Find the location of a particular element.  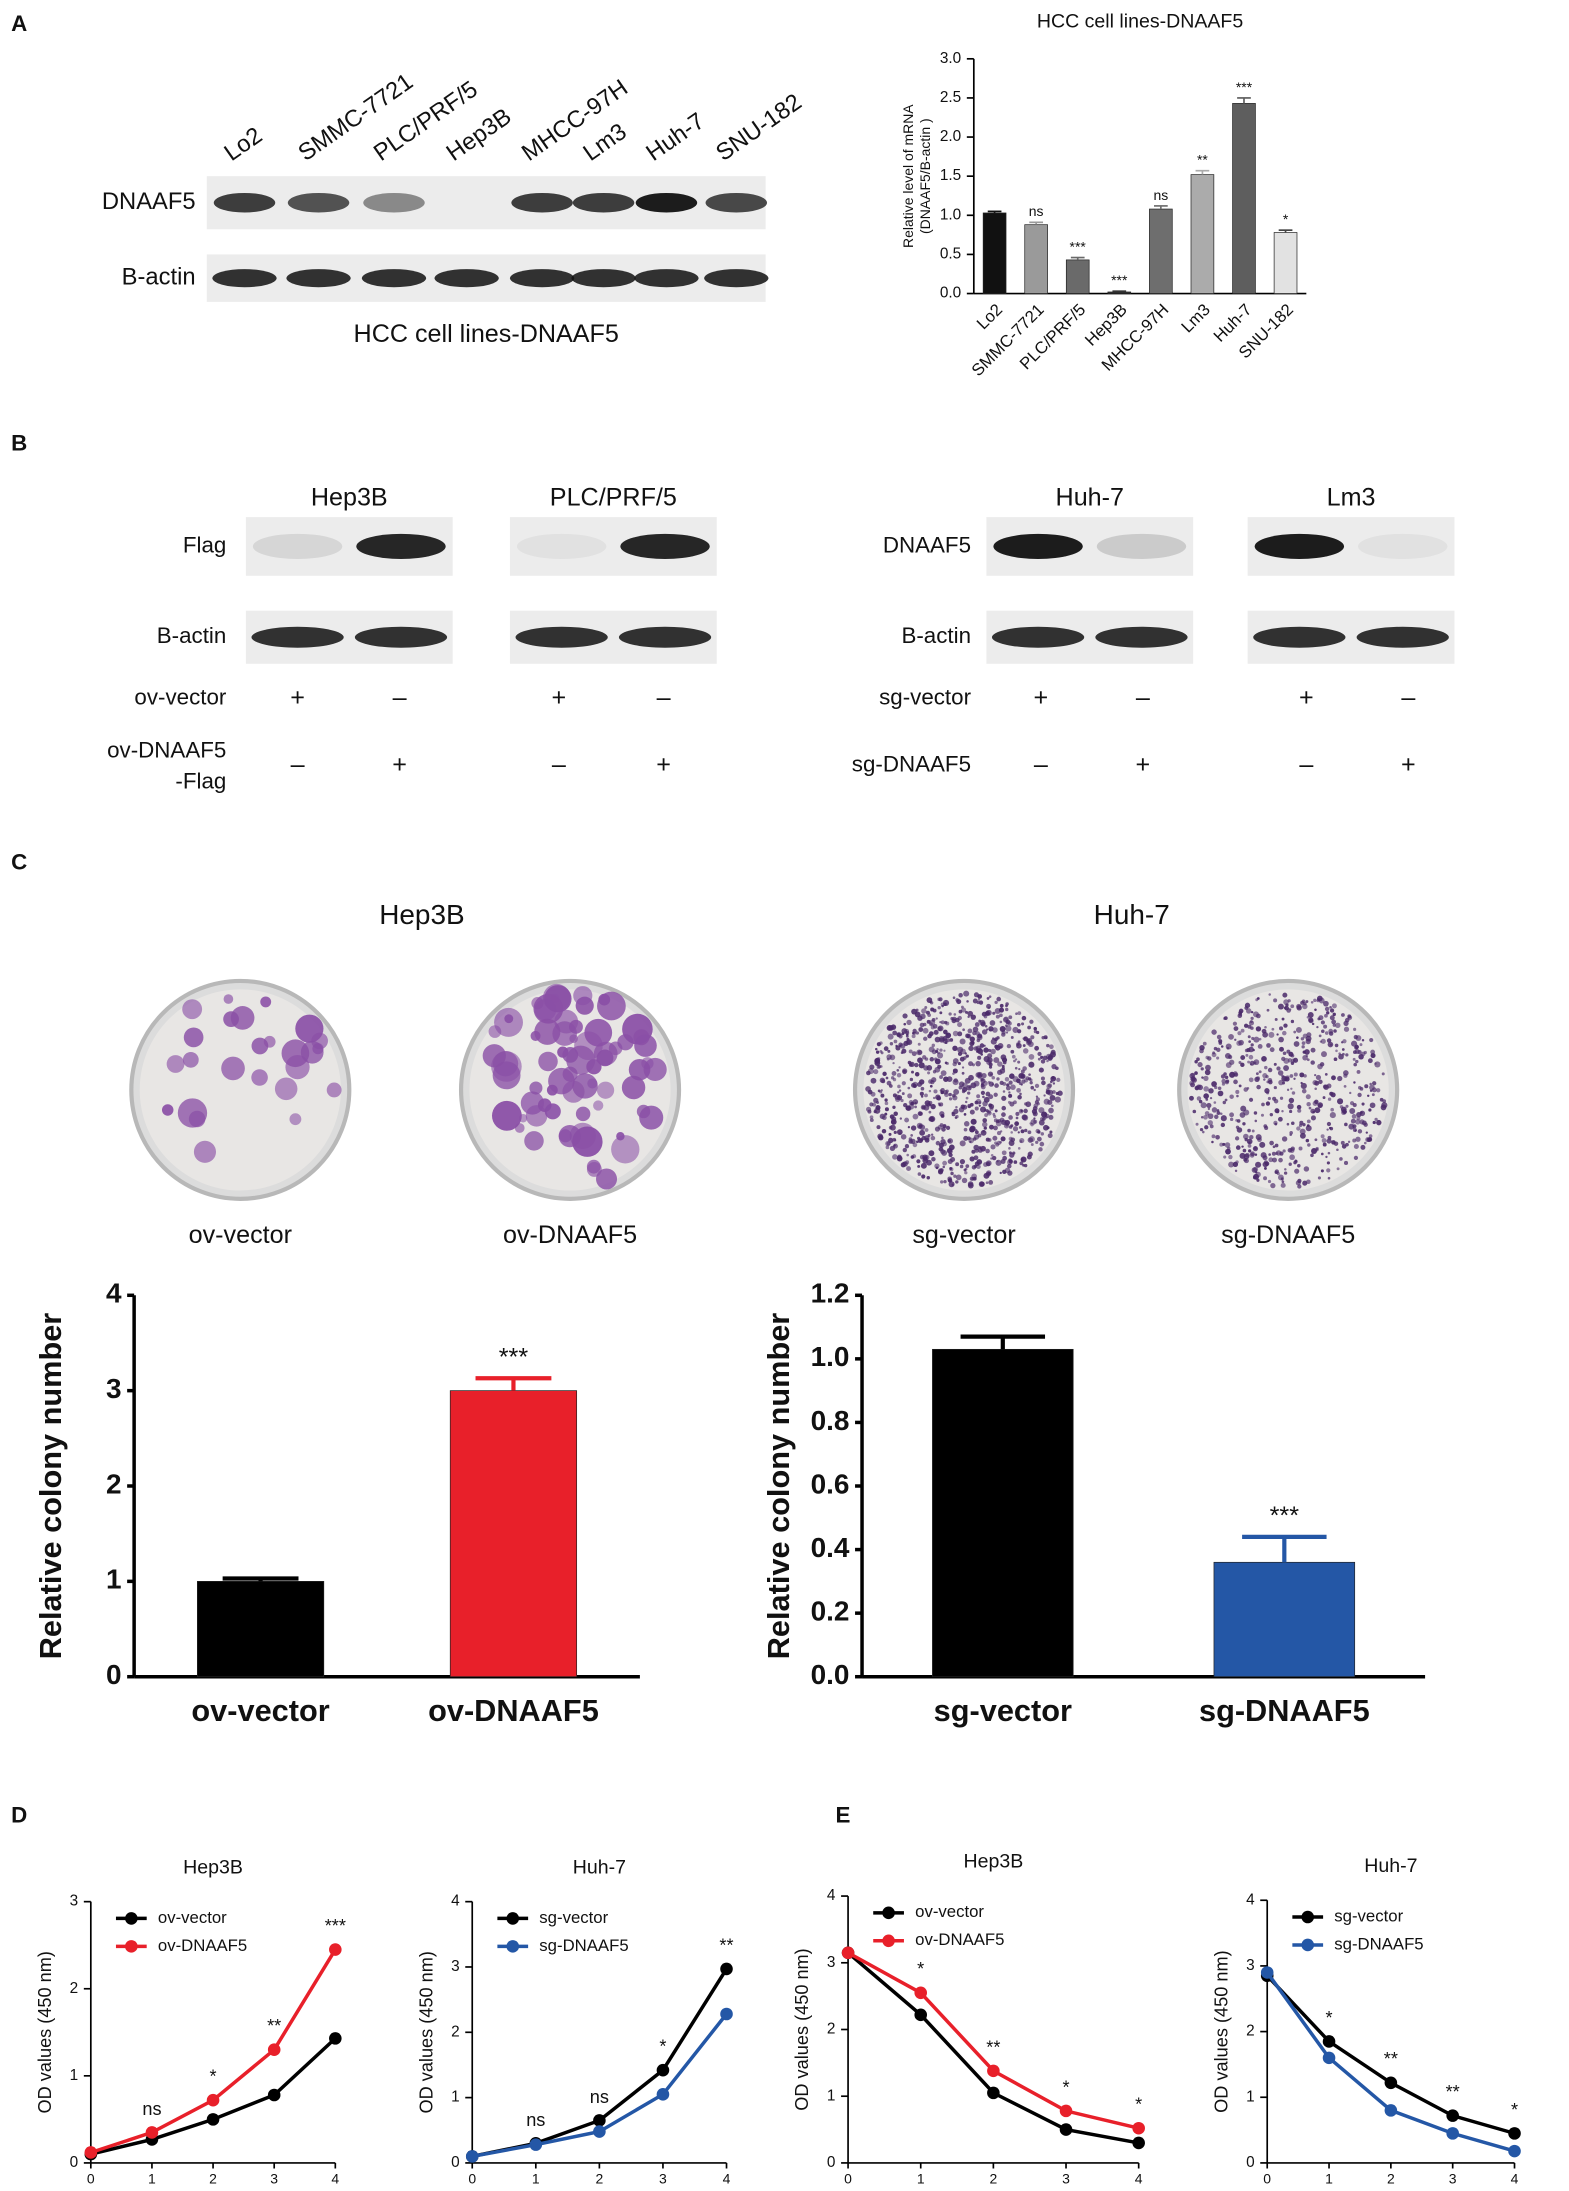

significance-label: ns is located at coordinates (1160, 195).